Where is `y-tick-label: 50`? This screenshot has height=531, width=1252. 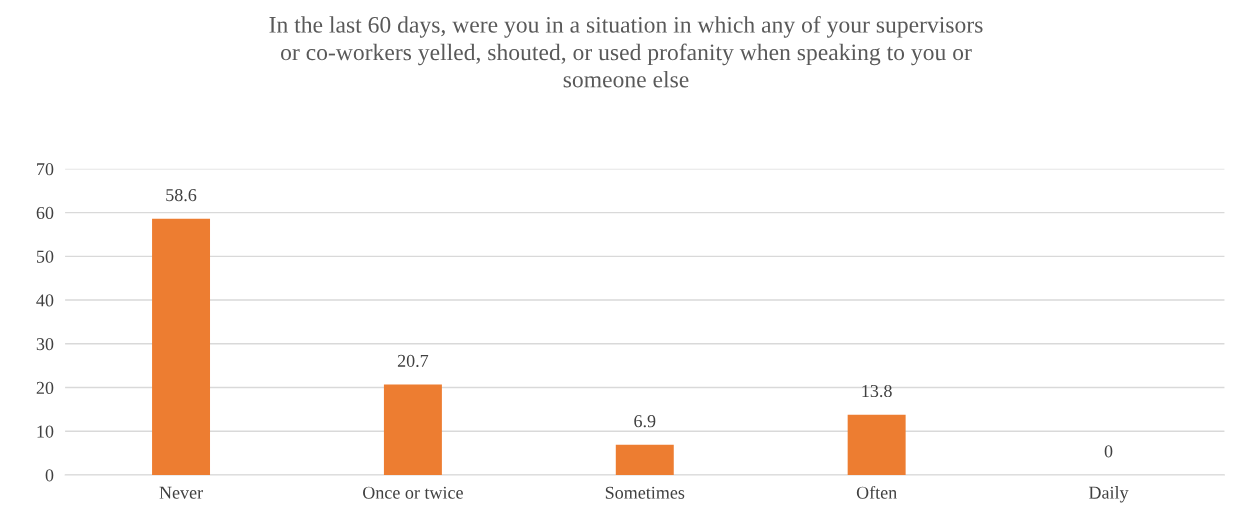 y-tick-label: 50 is located at coordinates (45, 256).